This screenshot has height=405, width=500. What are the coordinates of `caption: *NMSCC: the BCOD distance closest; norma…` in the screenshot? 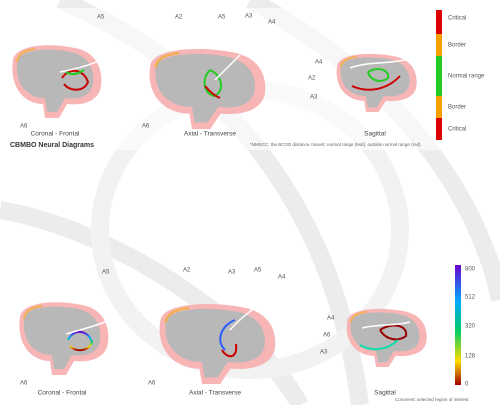 It's located at (335, 144).